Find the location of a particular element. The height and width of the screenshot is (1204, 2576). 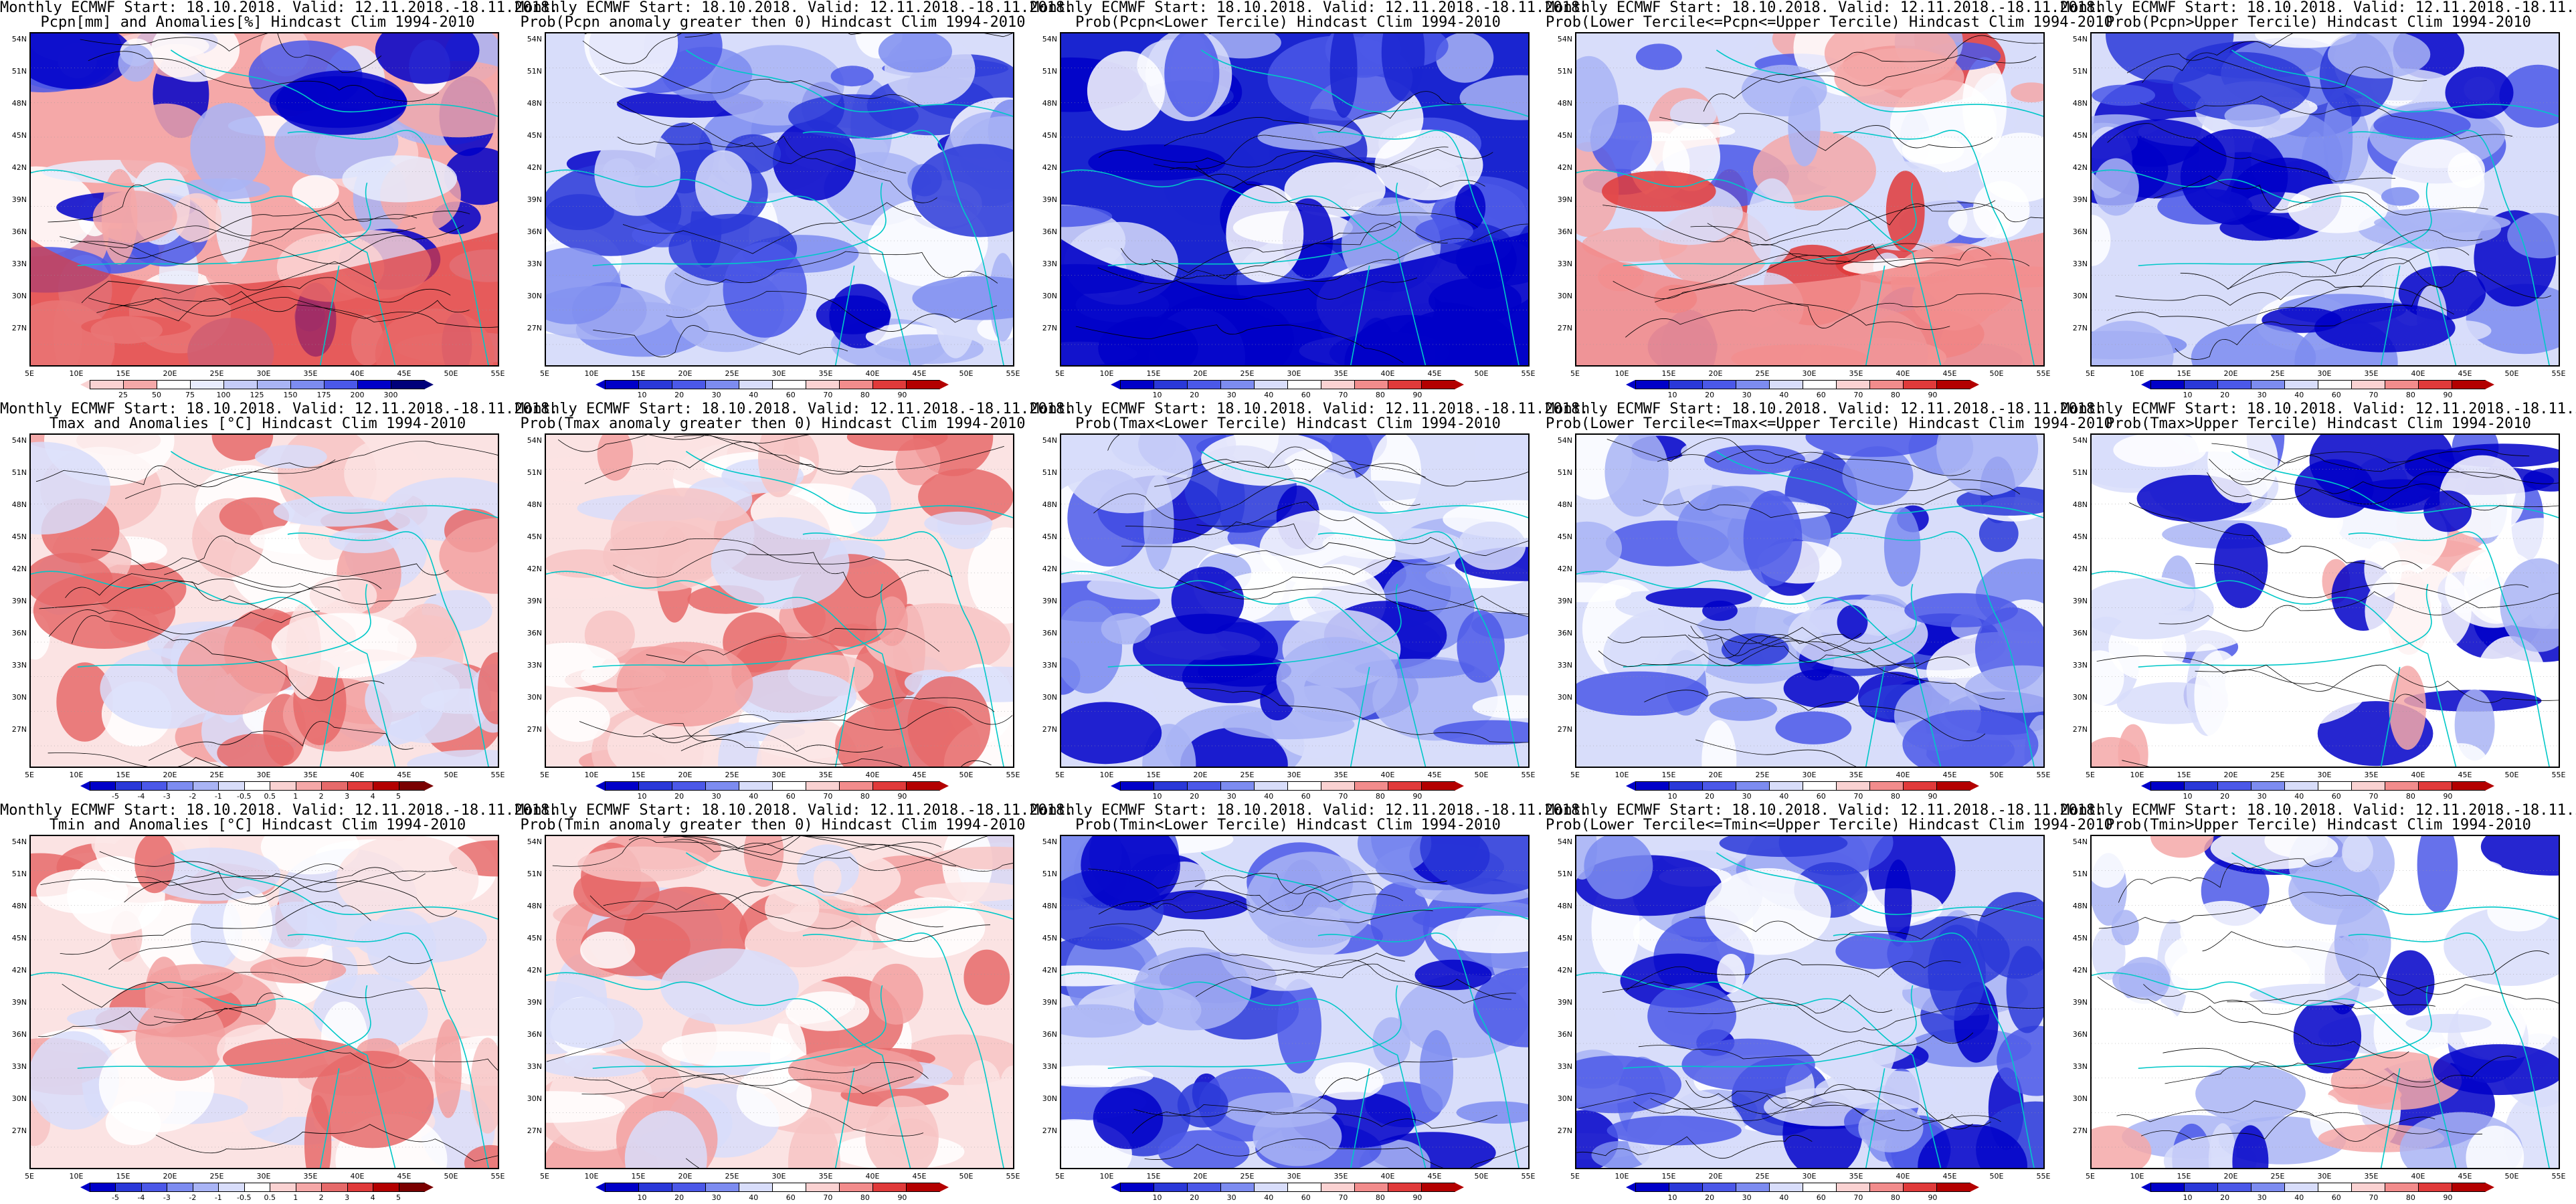

color-bar-label: 60 is located at coordinates (791, 395).